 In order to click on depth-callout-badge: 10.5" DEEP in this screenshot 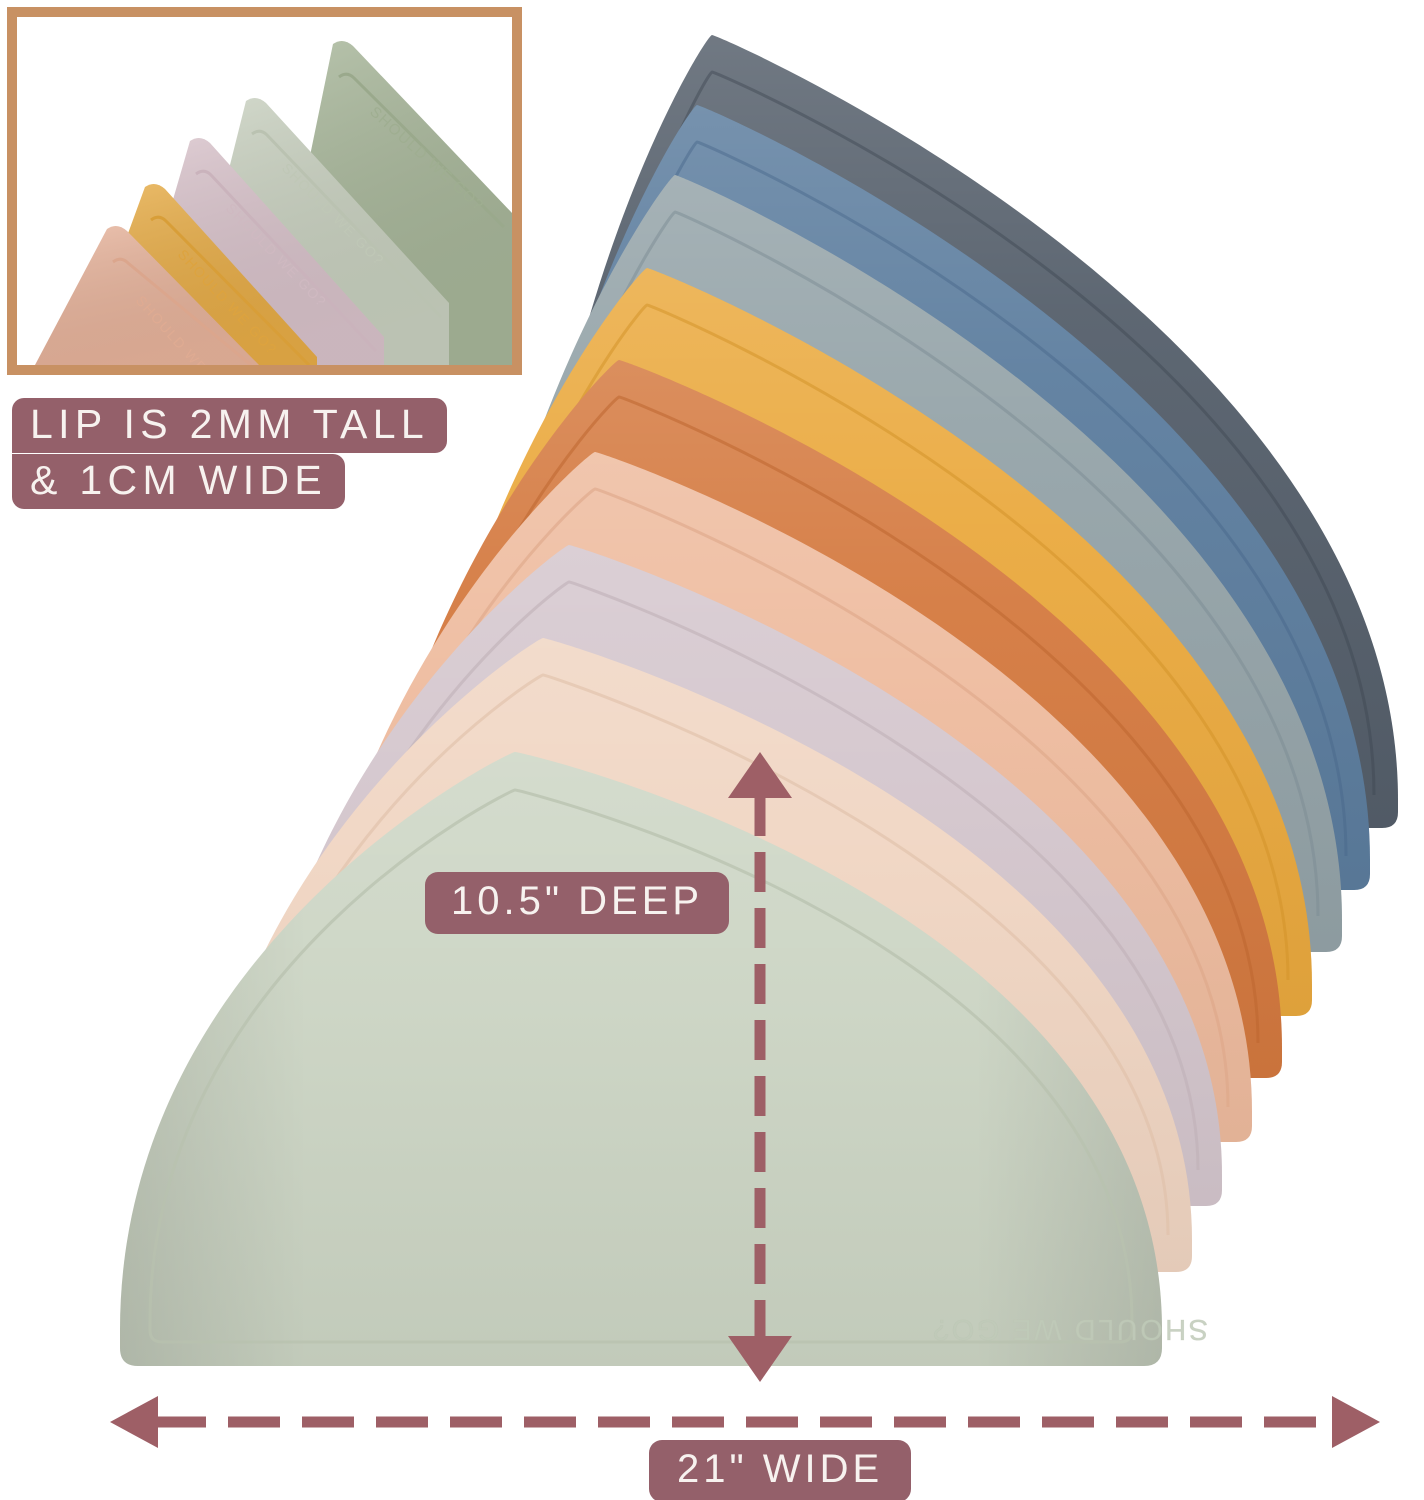, I will do `click(577, 903)`.